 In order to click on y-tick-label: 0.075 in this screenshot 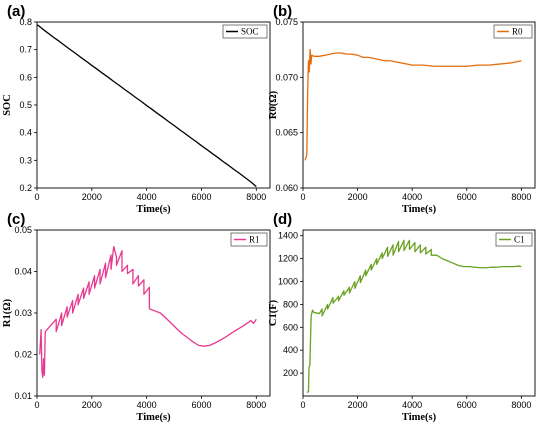, I will do `click(286, 22)`.